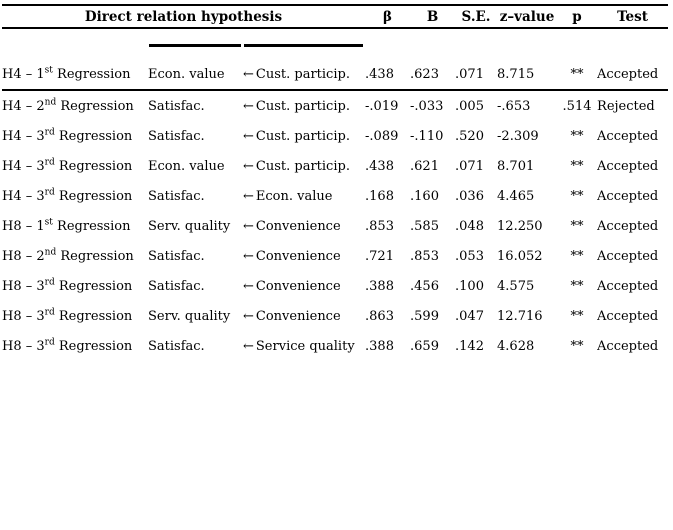 The width and height of the screenshot is (673, 530). I want to click on beta-value: .721, so click(379, 256).